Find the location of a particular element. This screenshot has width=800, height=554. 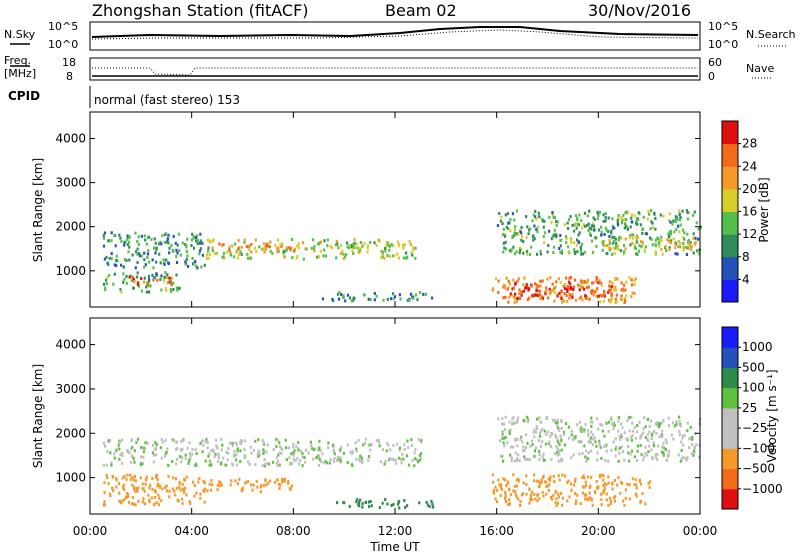

xtick-label: 16:00 is located at coordinates (496, 531).